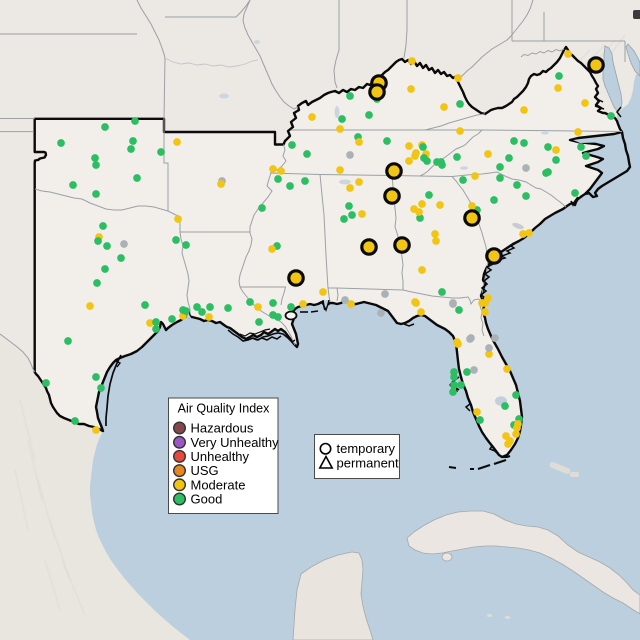 This screenshot has height=640, width=640. I want to click on svg-text: Good, so click(207, 499).